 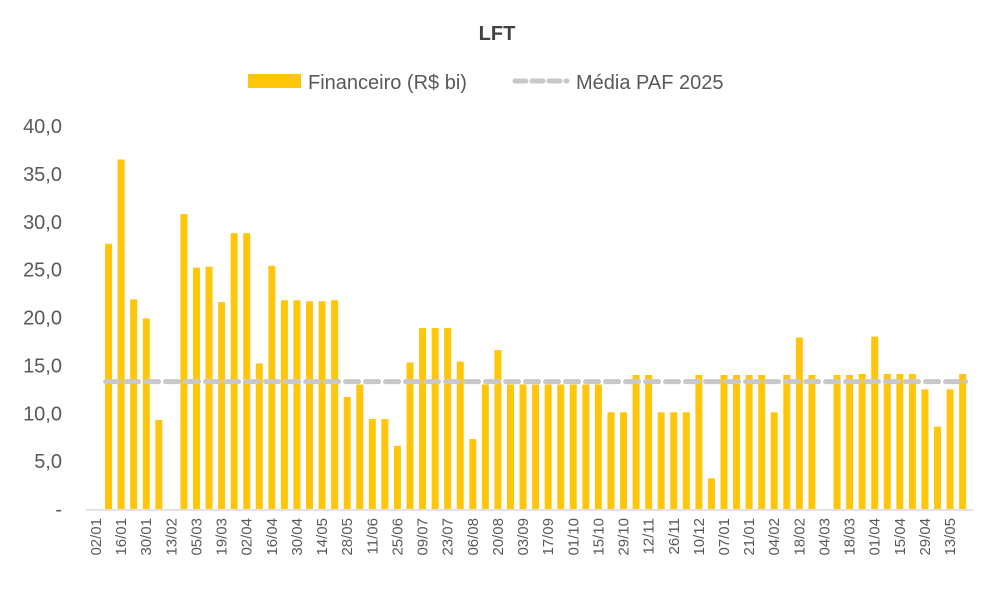 What do you see at coordinates (274, 81) in the screenshot?
I see `legend-swatch-financeiro` at bounding box center [274, 81].